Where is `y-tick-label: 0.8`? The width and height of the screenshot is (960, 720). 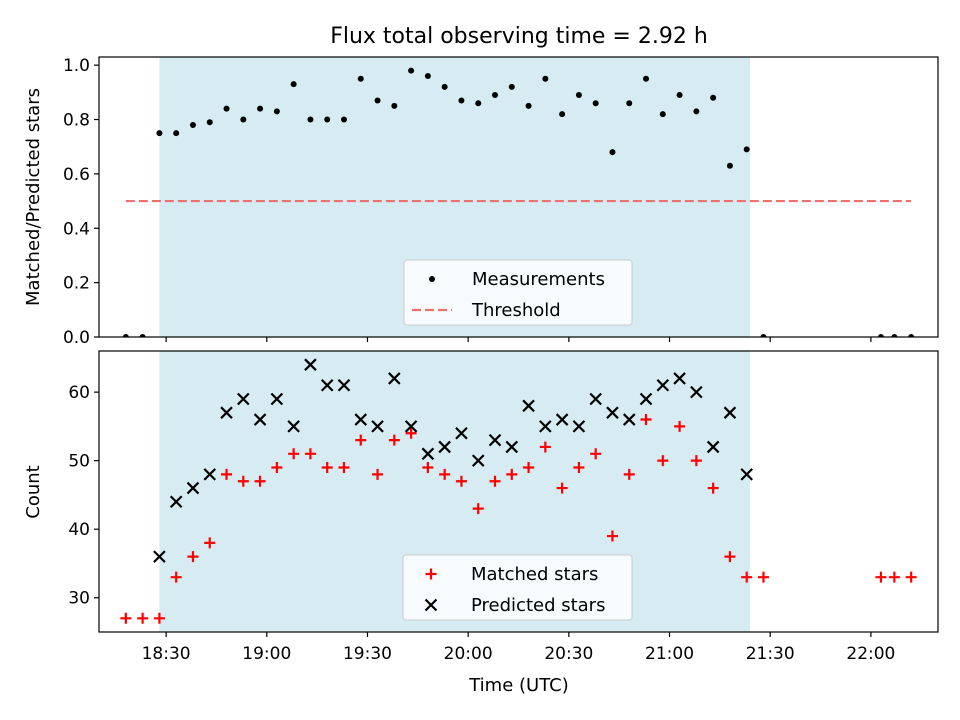
y-tick-label: 0.8 is located at coordinates (76, 121).